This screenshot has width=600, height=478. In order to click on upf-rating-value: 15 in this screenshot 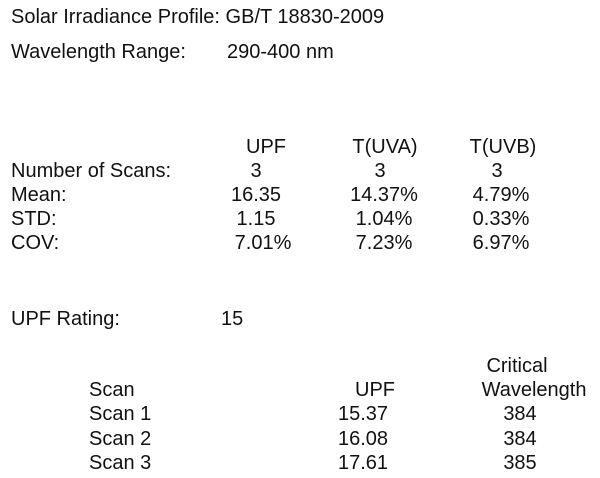, I will do `click(232, 319)`.